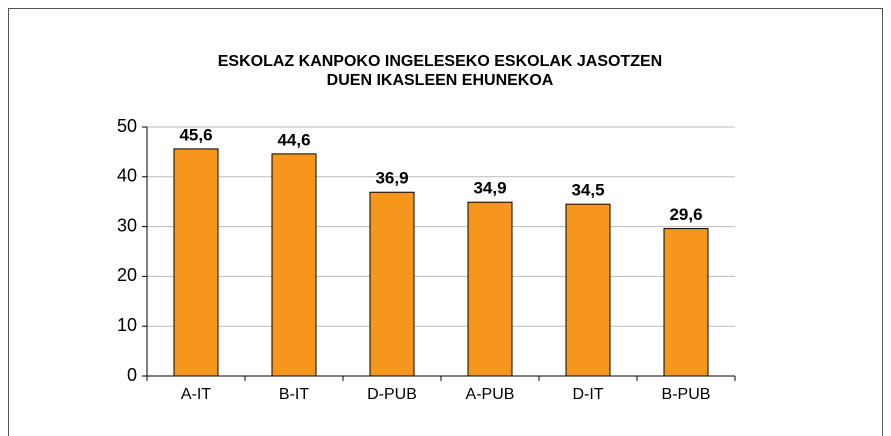 Image resolution: width=891 pixels, height=436 pixels. What do you see at coordinates (127, 325) in the screenshot?
I see `y-tick-label: 10` at bounding box center [127, 325].